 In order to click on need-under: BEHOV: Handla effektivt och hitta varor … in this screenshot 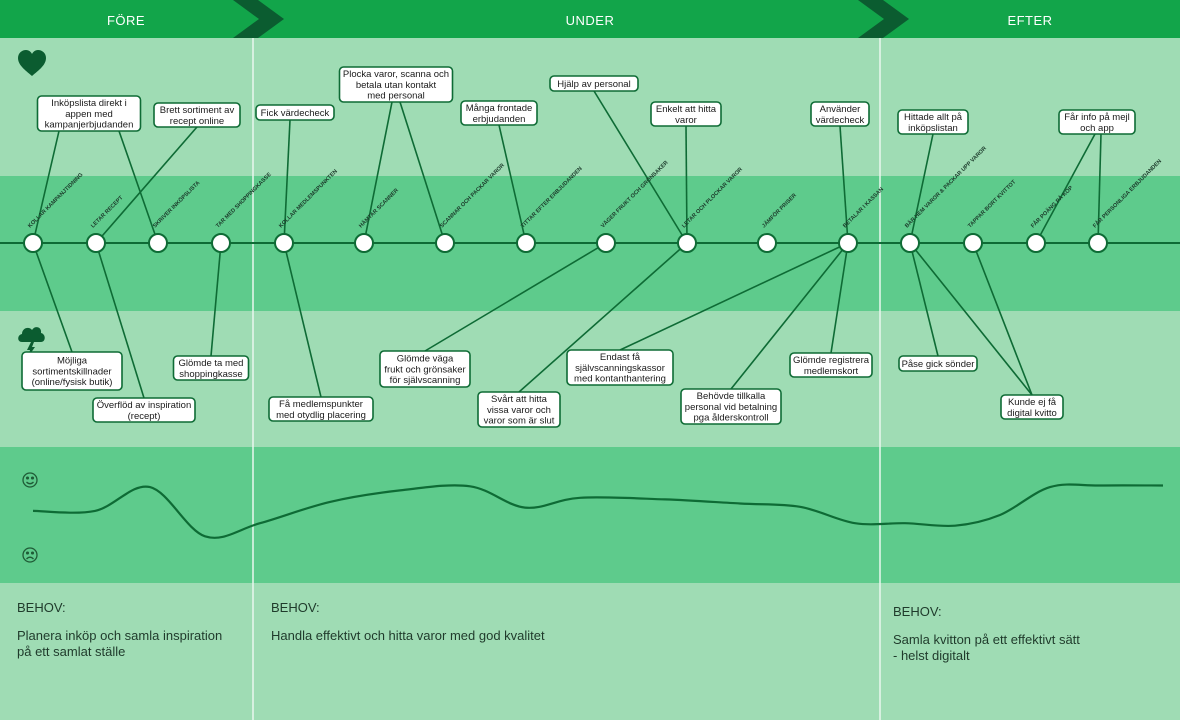, I will do `click(566, 622)`.